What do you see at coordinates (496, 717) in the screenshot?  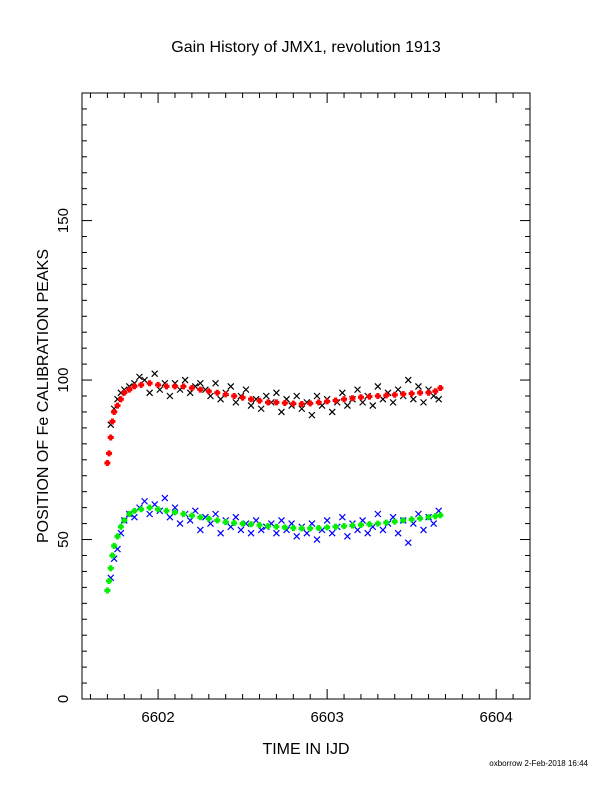 I see `x-tick-label: 6604` at bounding box center [496, 717].